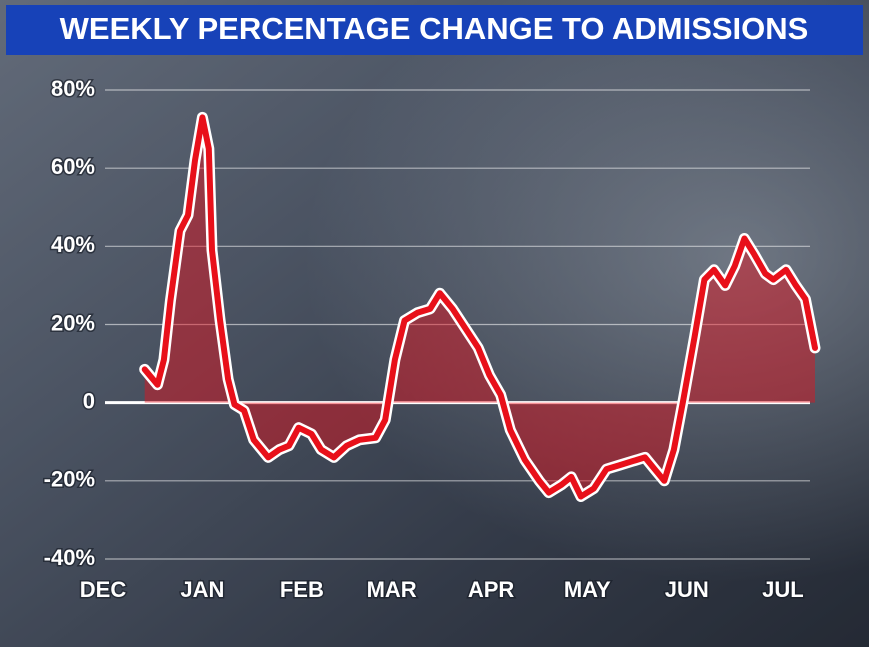  What do you see at coordinates (73, 88) in the screenshot?
I see `y-tick-label: 80%` at bounding box center [73, 88].